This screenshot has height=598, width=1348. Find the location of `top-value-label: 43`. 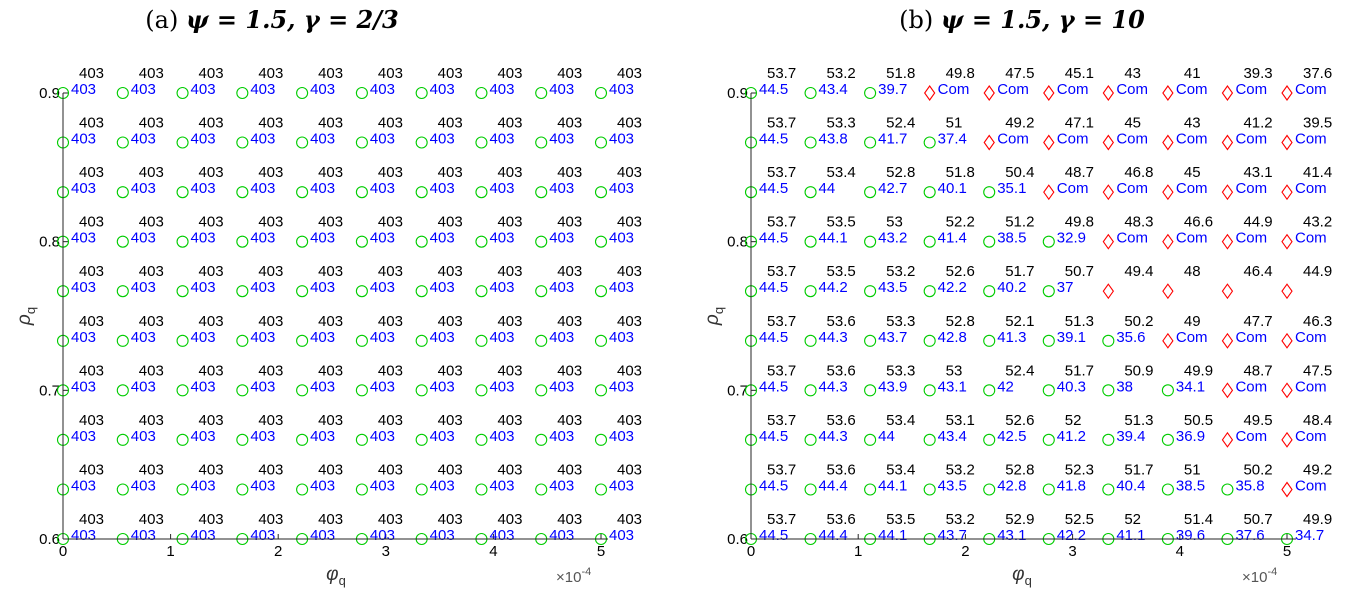

top-value-label: 43 is located at coordinates (1132, 73).